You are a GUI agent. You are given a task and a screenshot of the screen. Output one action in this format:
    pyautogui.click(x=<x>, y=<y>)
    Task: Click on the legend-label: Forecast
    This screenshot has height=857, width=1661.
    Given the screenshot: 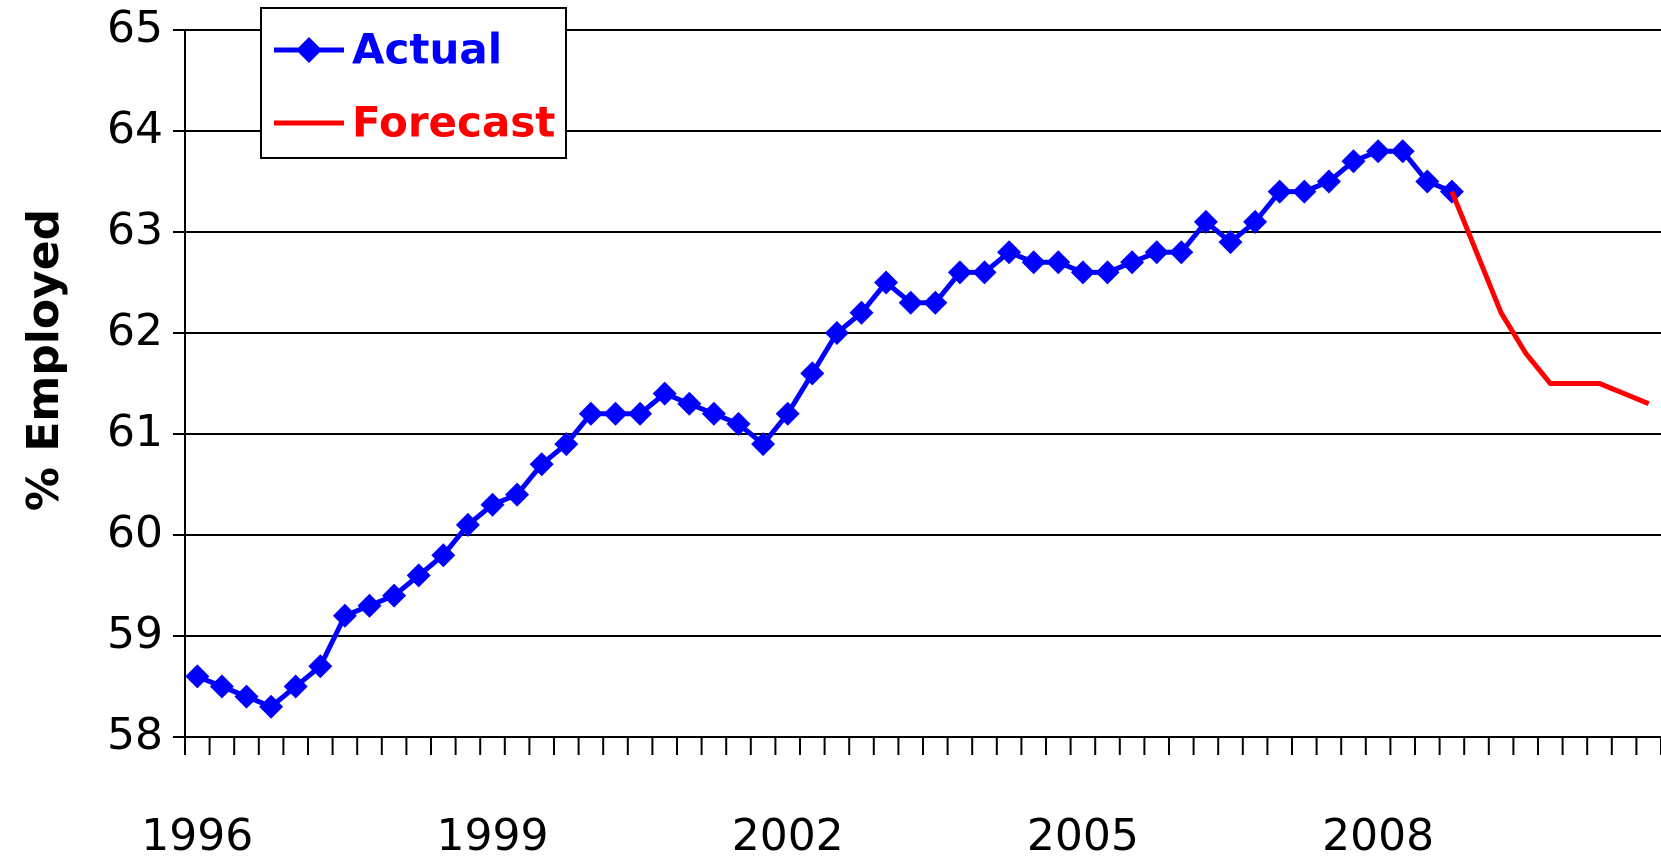 What is the action you would take?
    pyautogui.click(x=453, y=122)
    